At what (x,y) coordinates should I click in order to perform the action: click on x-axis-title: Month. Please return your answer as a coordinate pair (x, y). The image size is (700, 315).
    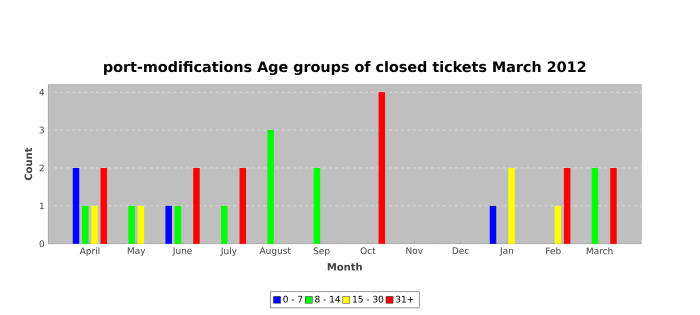
    Looking at the image, I should click on (345, 267).